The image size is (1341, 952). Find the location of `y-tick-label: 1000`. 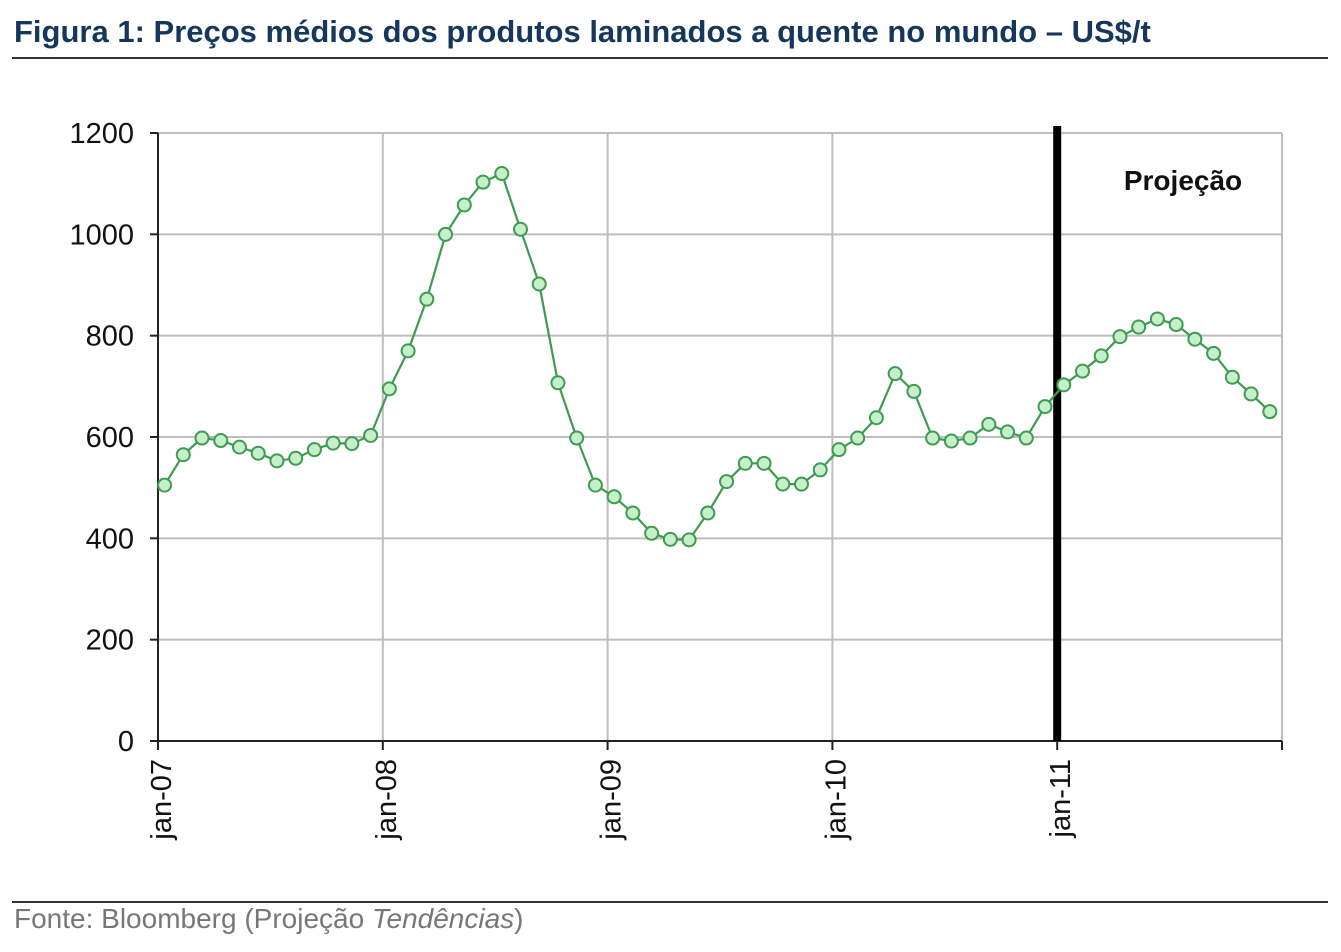

y-tick-label: 1000 is located at coordinates (101, 235).